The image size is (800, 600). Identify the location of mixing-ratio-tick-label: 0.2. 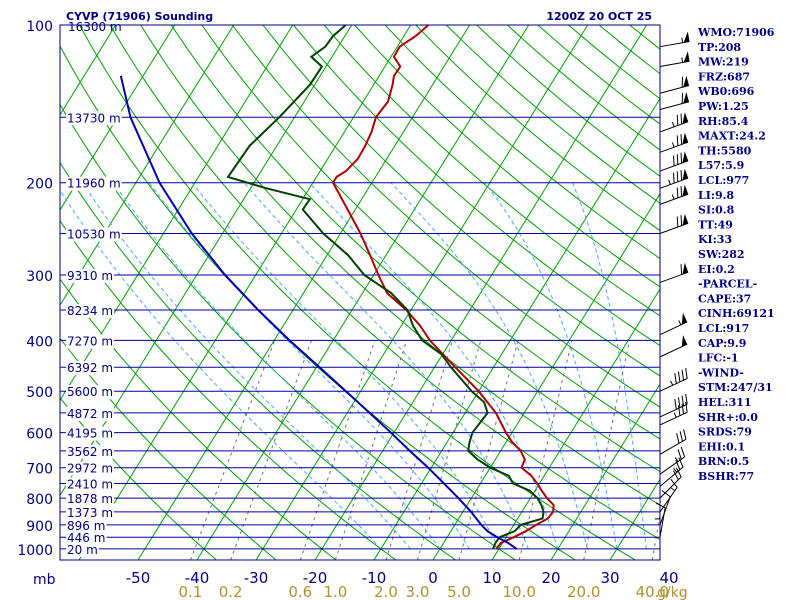
(231, 591).